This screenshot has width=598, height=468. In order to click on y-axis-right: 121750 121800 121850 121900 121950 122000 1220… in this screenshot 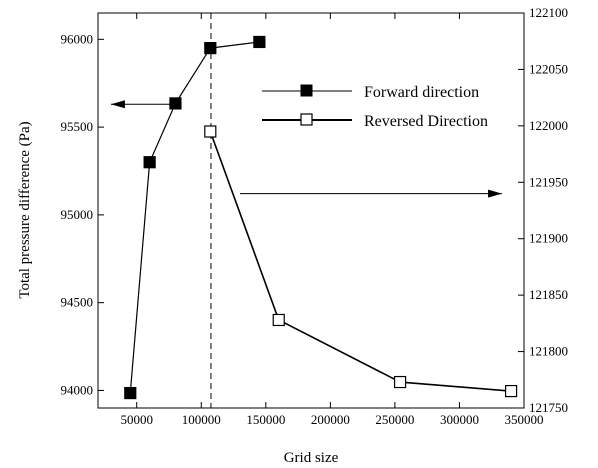, I will do `click(543, 210)`.